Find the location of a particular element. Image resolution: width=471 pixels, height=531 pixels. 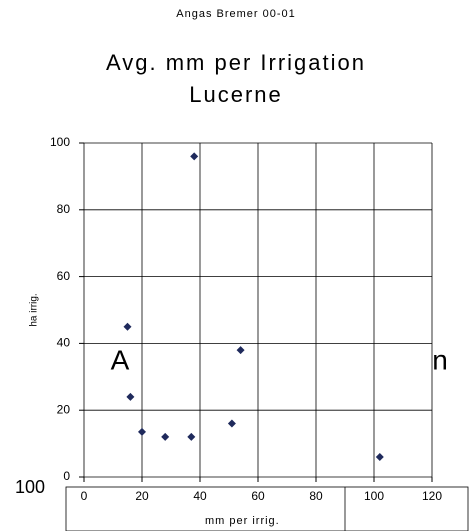

x-tick-label: 60 is located at coordinates (258, 496).